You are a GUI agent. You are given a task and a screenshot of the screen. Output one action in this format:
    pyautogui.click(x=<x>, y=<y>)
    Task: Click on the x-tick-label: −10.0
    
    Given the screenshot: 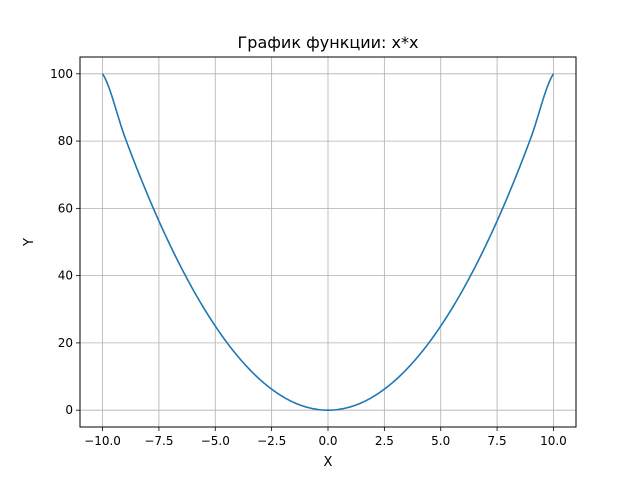 What is the action you would take?
    pyautogui.click(x=102, y=441)
    